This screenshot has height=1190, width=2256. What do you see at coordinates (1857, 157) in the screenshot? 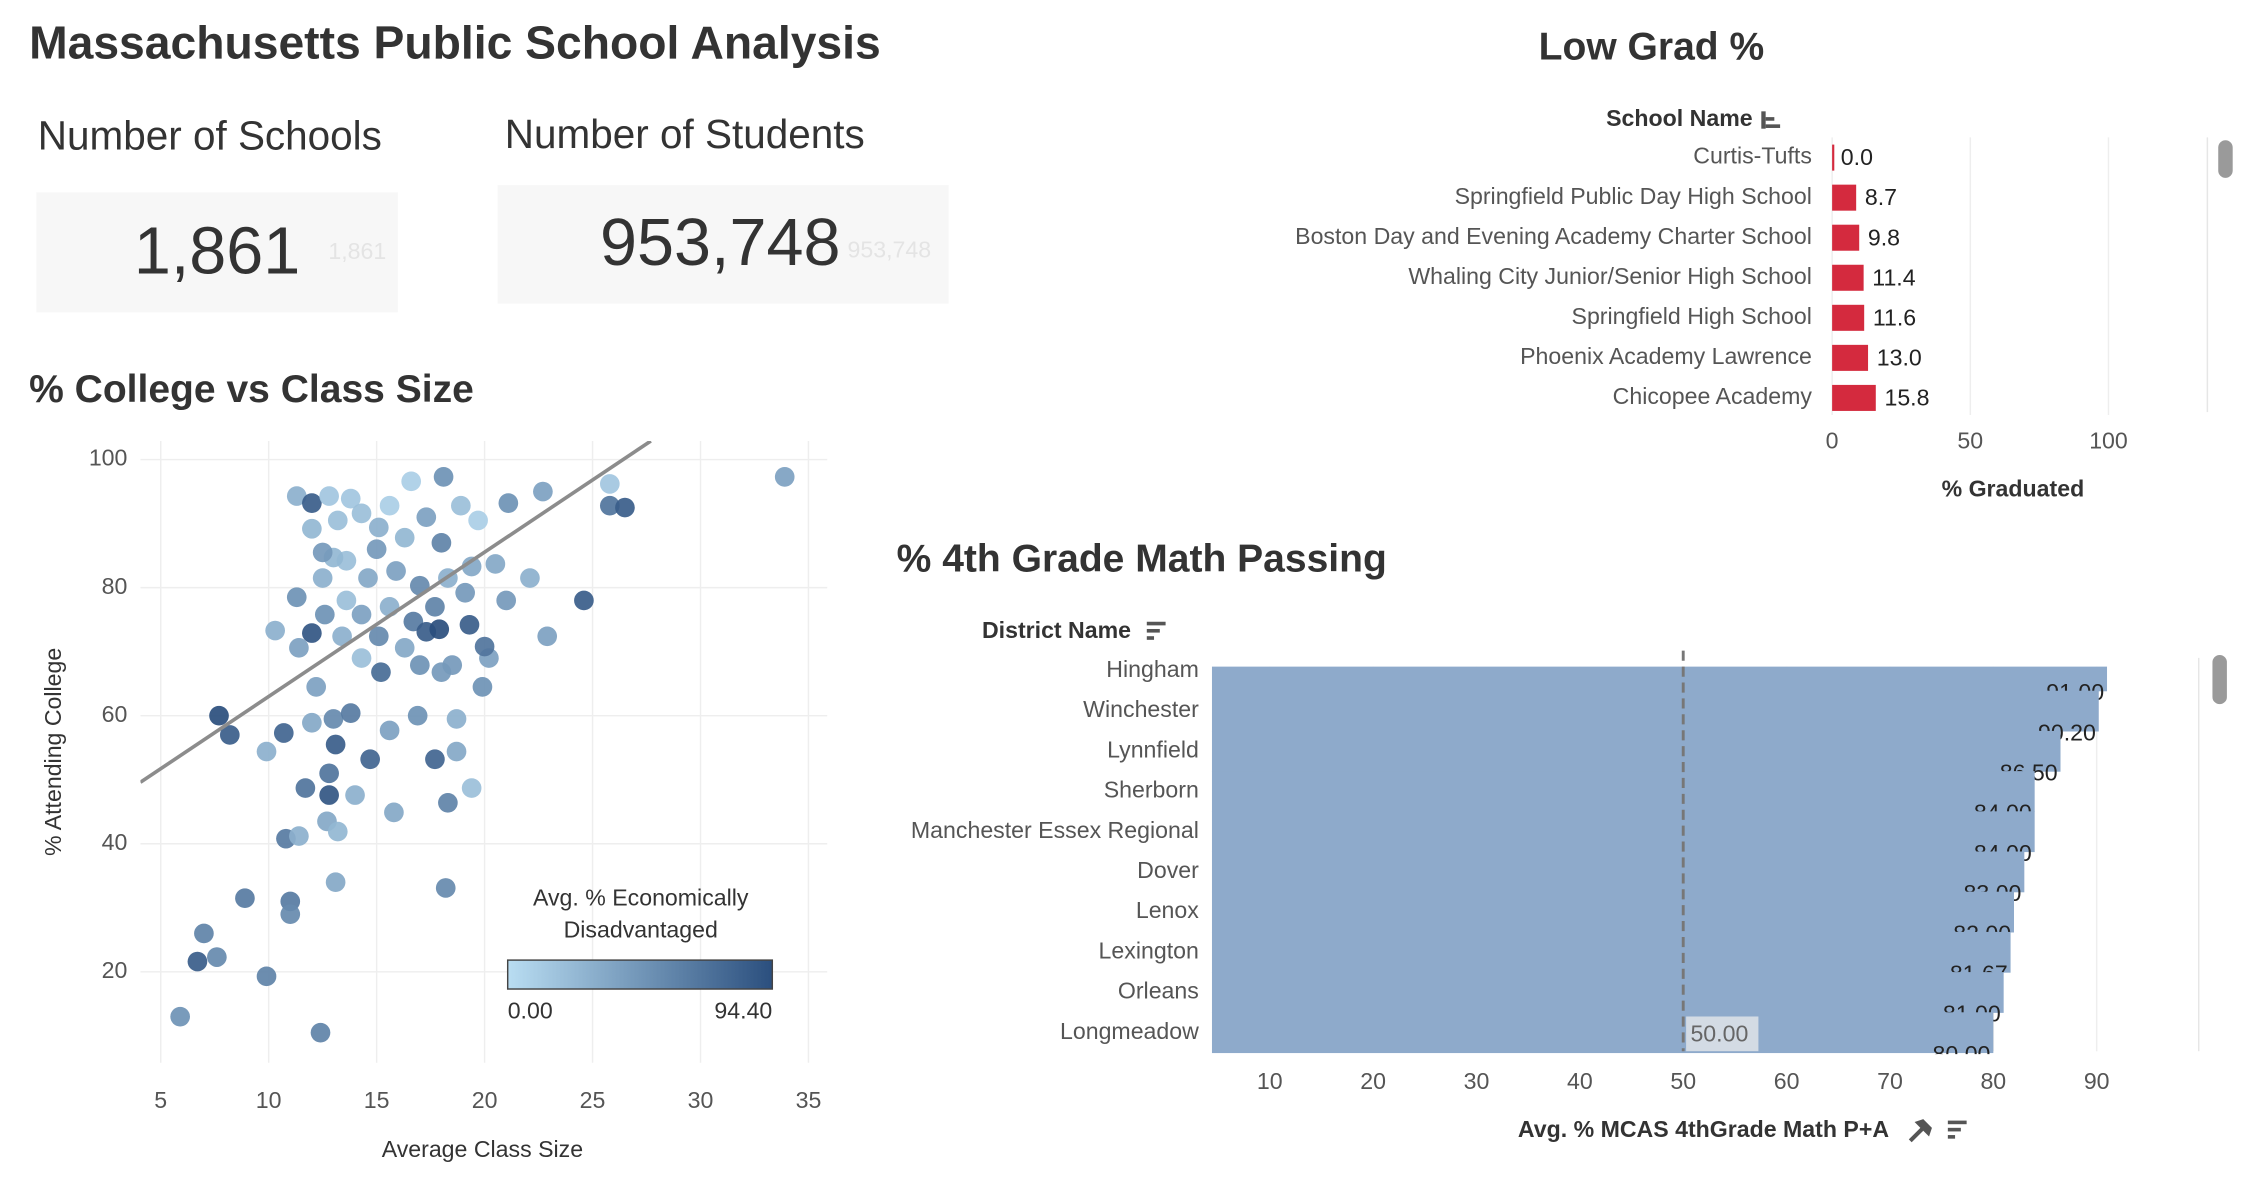
I see `value-label: 0.0` at bounding box center [1857, 157].